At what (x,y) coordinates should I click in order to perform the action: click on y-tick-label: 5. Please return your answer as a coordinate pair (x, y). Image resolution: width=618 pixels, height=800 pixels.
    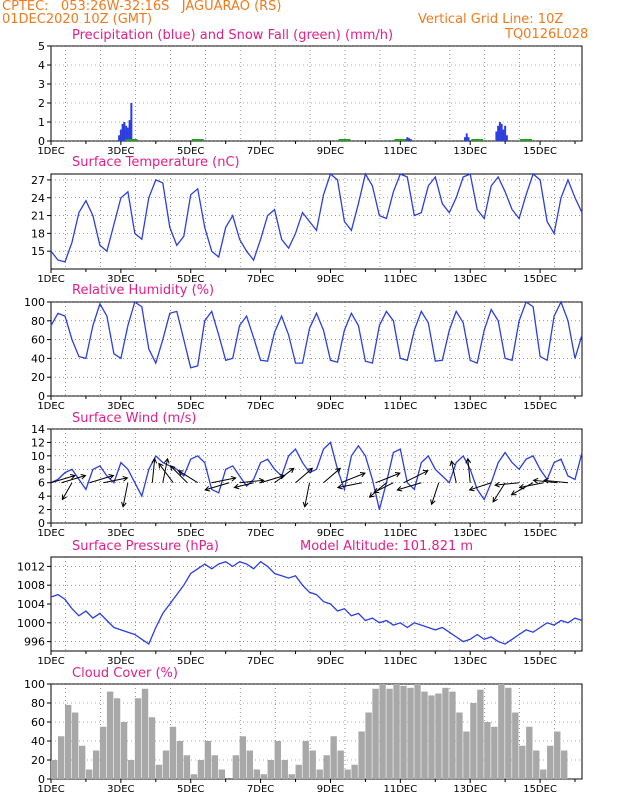
    Looking at the image, I should click on (41, 46).